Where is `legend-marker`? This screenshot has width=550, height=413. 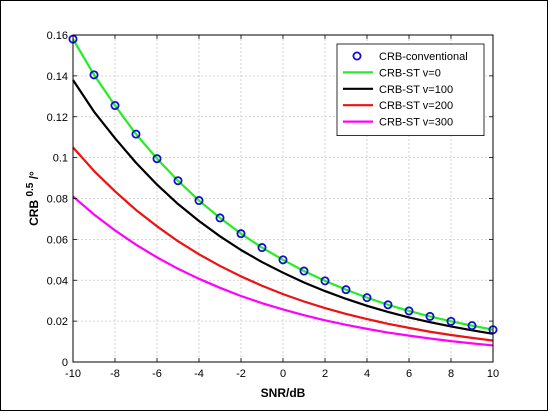 legend-marker is located at coordinates (357, 56).